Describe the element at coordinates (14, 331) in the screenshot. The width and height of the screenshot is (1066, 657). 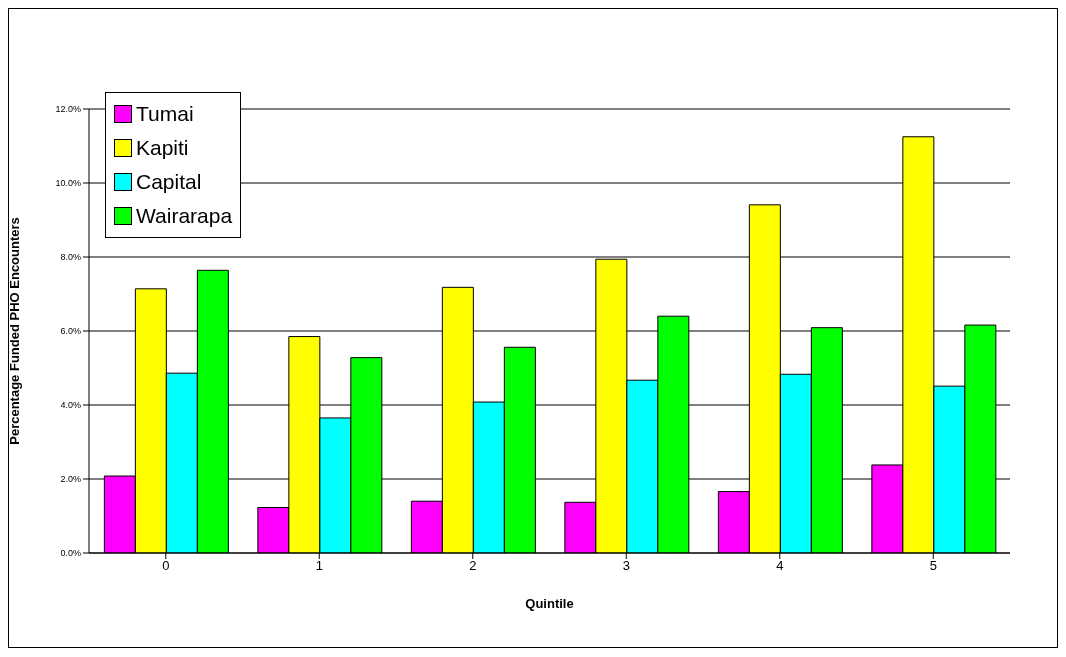
I see `y-axis-title: Percentage Funded PHO Encounters` at that location.